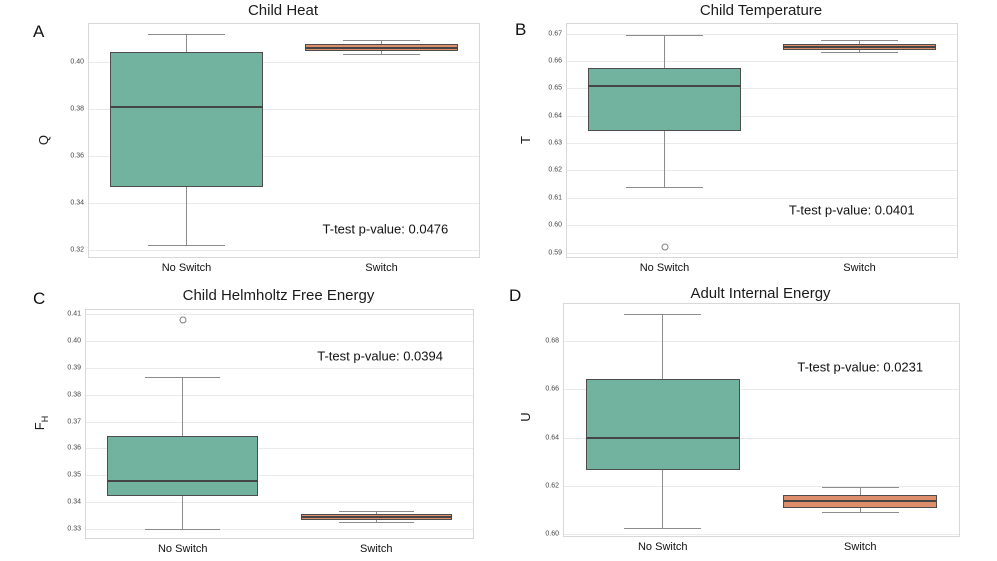 This screenshot has width=997, height=561. I want to click on y-axis-label: U, so click(527, 416).